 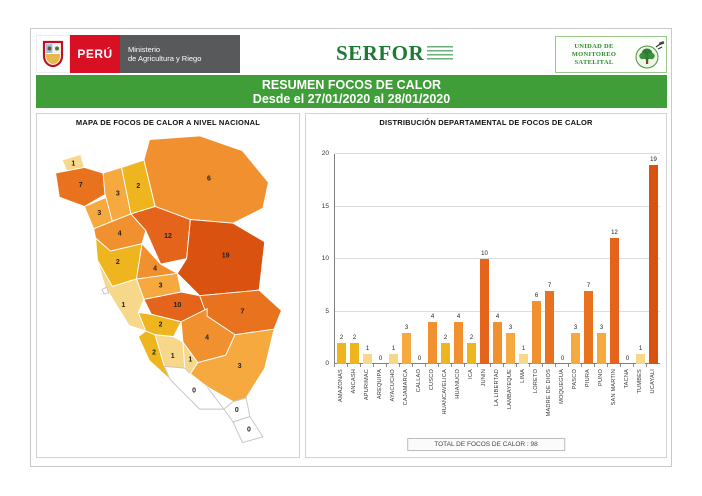 I want to click on x-axis-label-text: TUMBES, so click(x=639, y=381).